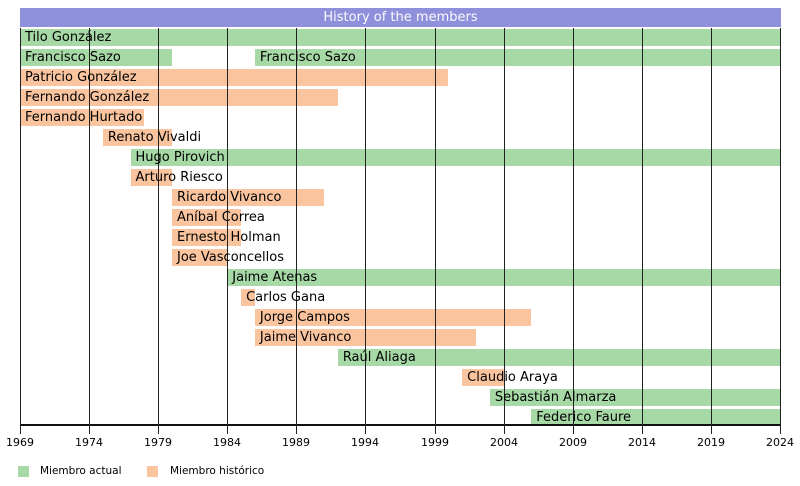 The width and height of the screenshot is (800, 486). What do you see at coordinates (230, 257) in the screenshot?
I see `member-name-label: Joe Vasconcellos` at bounding box center [230, 257].